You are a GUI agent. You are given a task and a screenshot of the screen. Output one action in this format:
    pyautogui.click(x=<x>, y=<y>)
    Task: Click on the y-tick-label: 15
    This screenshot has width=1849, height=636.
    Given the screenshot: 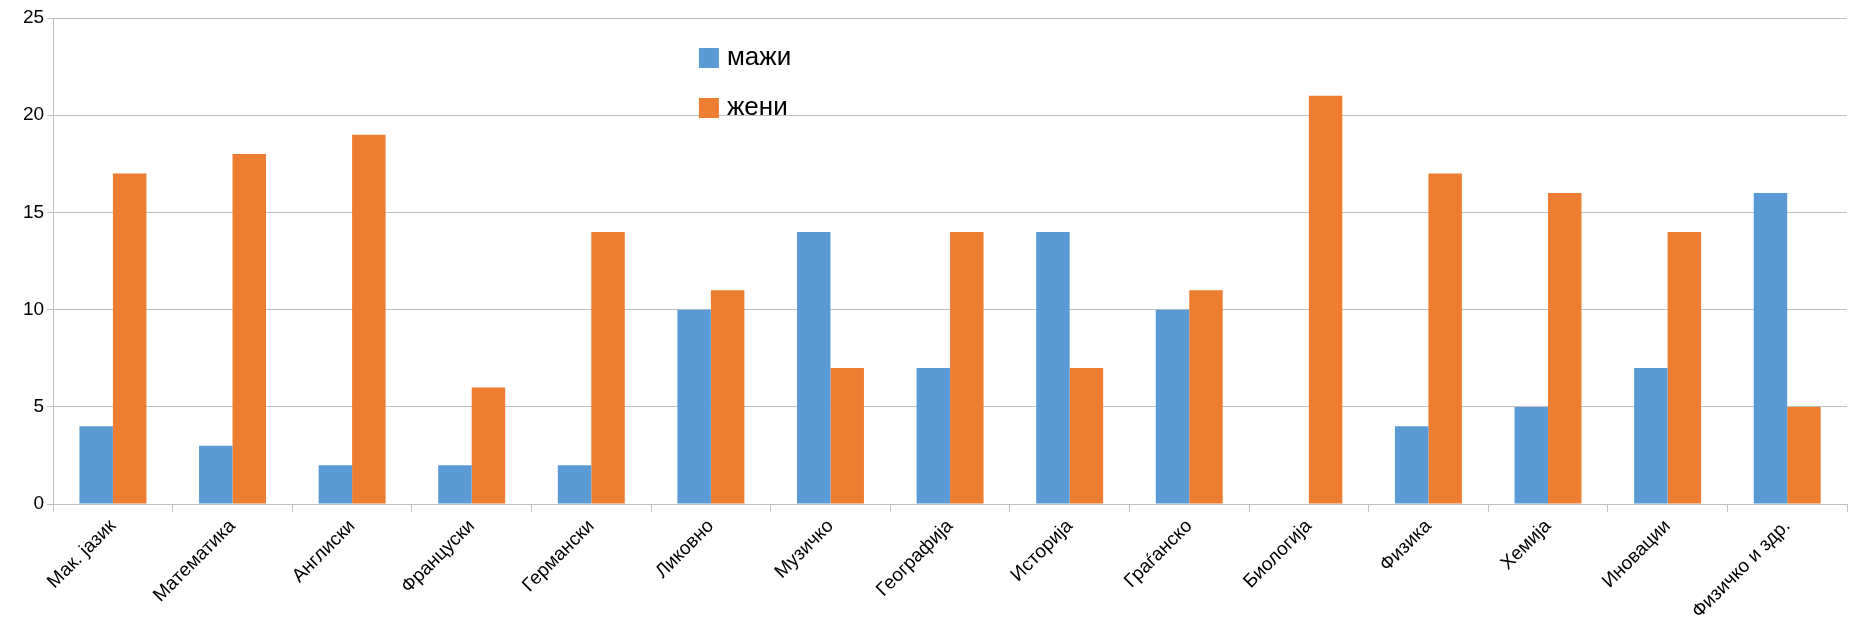 What is the action you would take?
    pyautogui.click(x=33, y=211)
    